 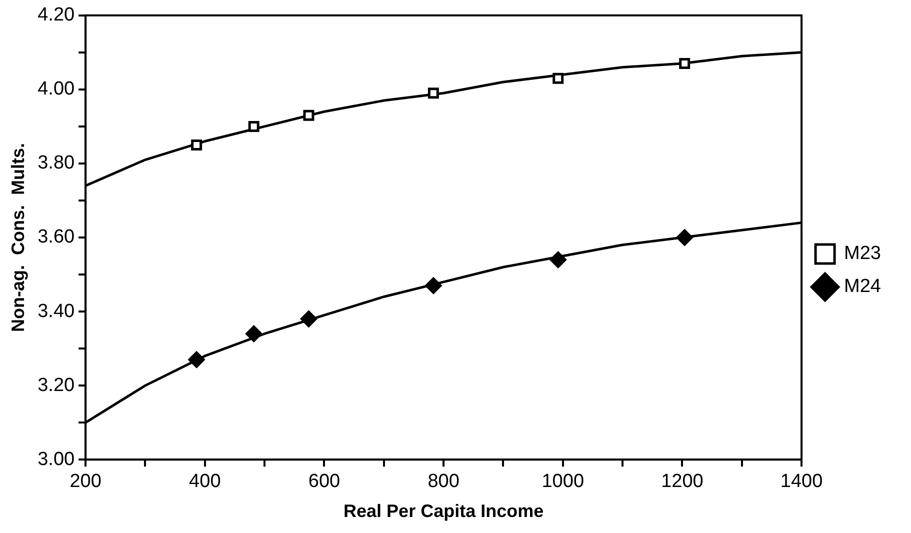 I want to click on x-tick-label: 1200, so click(x=682, y=481).